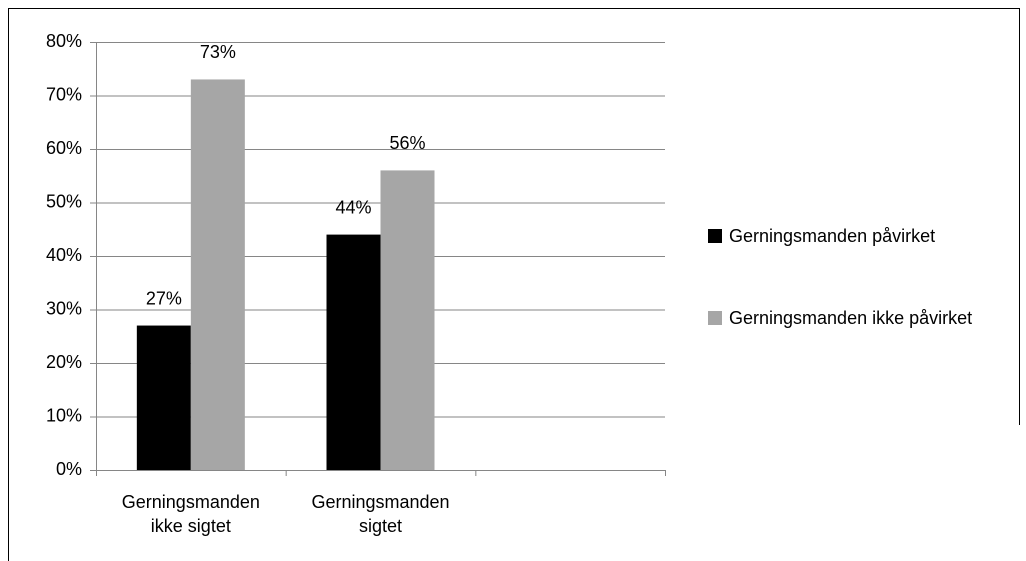 Image resolution: width=1026 pixels, height=561 pixels. Describe the element at coordinates (218, 52) in the screenshot. I see `data-label: 73%` at that location.